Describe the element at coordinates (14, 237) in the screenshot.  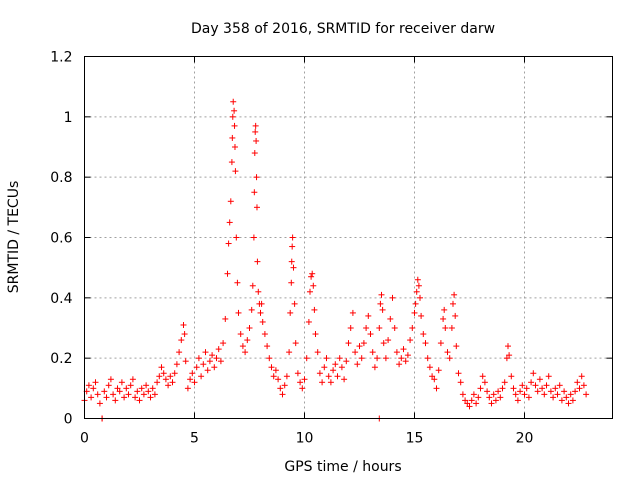
I see `y-axis-label: SRMTID / TECUs` at that location.